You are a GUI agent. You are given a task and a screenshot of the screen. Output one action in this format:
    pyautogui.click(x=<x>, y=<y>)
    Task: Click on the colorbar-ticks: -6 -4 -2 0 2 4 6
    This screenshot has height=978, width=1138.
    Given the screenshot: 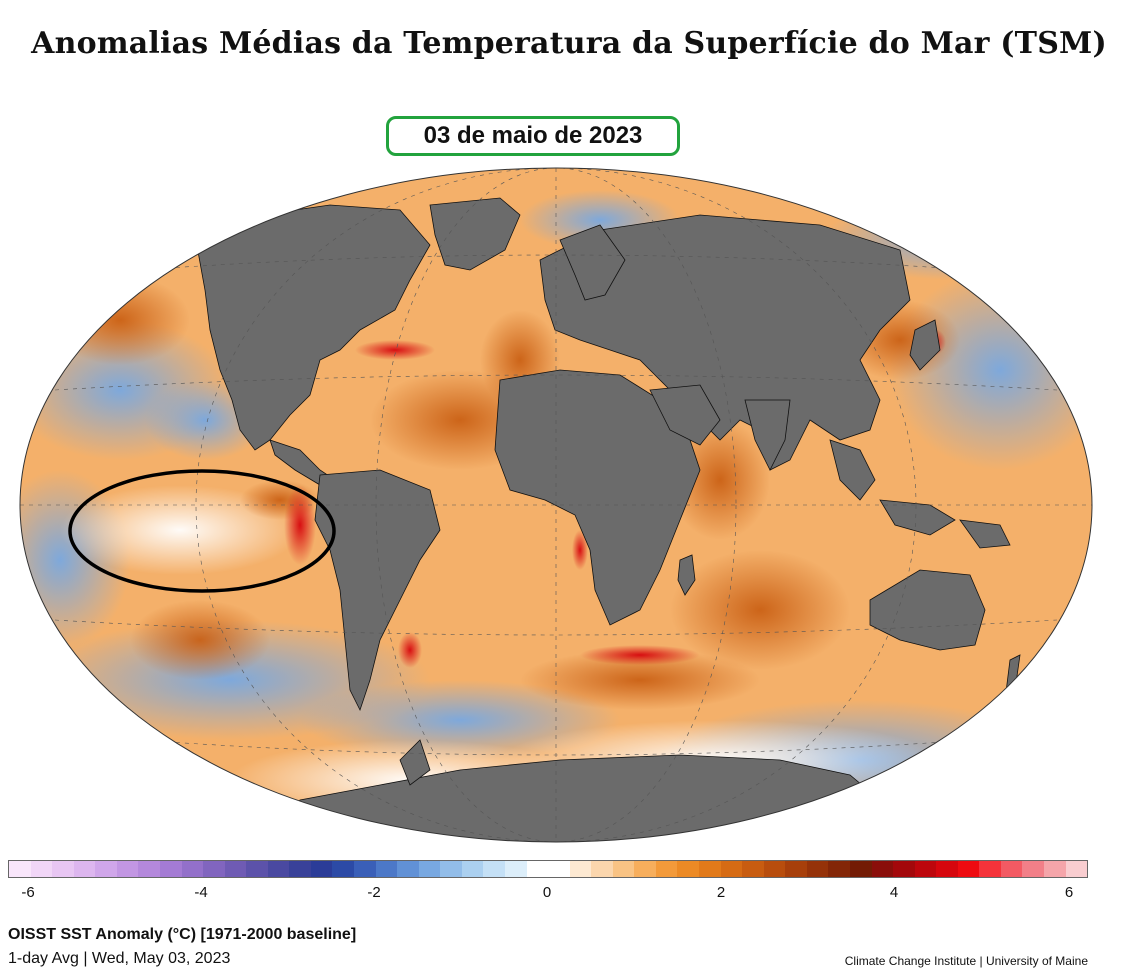 What is the action you would take?
    pyautogui.click(x=548, y=894)
    